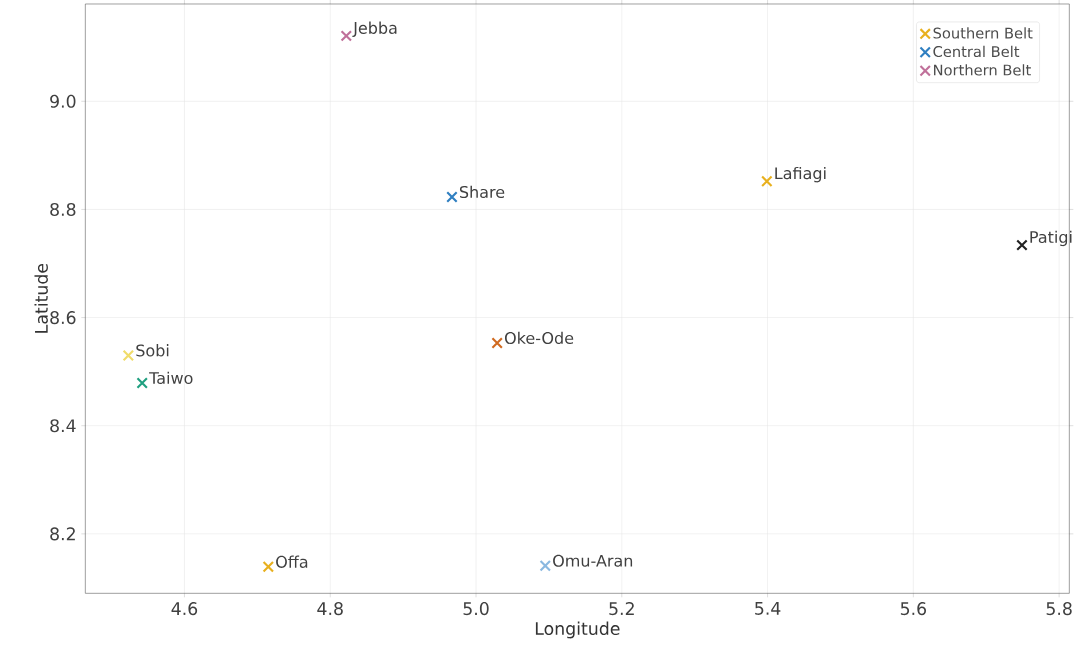  Describe the element at coordinates (577, 630) in the screenshot. I see `x-axis-title: Longitude` at that location.